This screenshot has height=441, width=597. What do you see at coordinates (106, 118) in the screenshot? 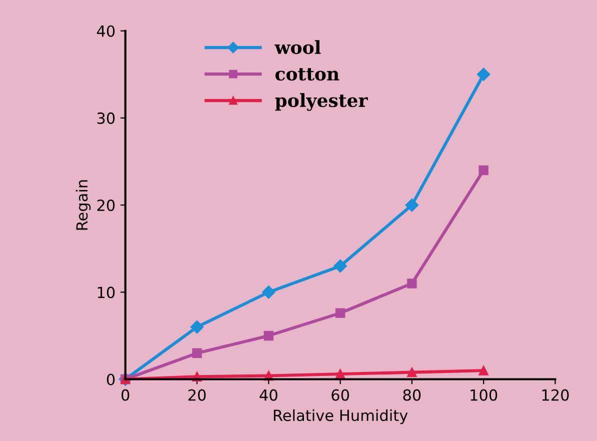
I see `y-tick-label: 30` at bounding box center [106, 118].